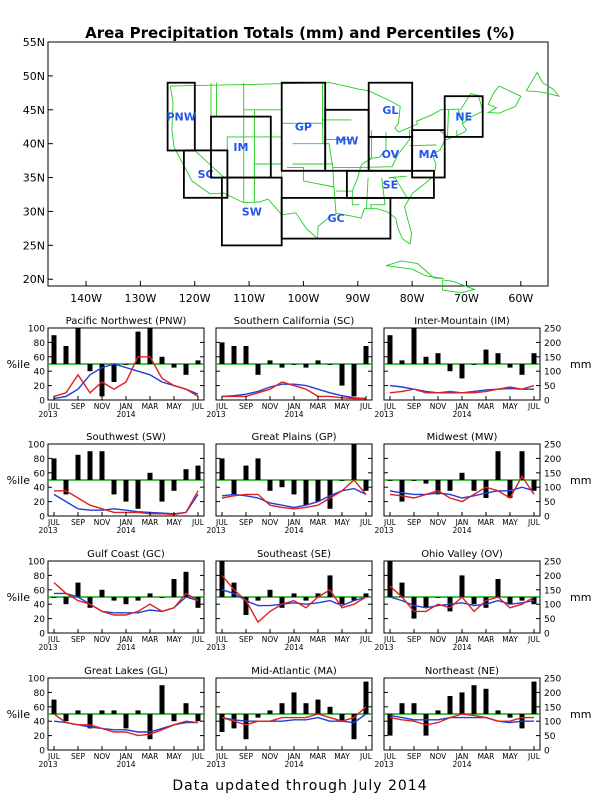  I want to click on region-box-gc, so click(336, 218).